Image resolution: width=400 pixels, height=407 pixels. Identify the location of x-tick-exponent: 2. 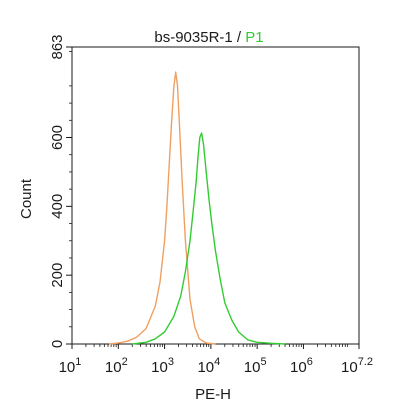
(125, 362).